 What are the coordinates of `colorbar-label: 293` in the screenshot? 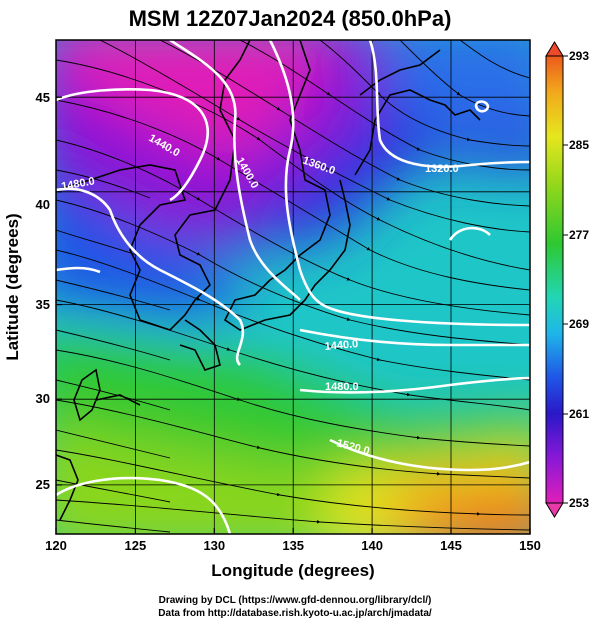 It's located at (579, 56).